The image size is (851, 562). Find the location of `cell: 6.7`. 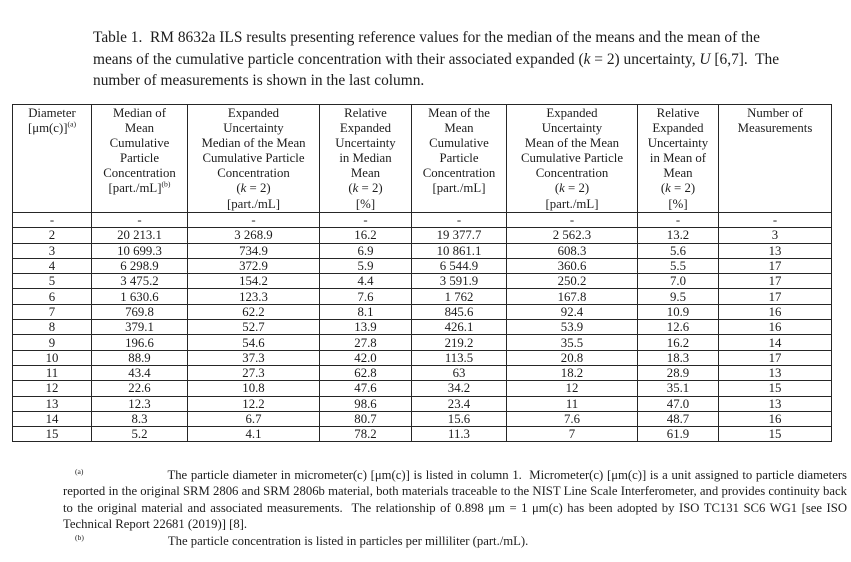

cell: 6.7 is located at coordinates (253, 419).